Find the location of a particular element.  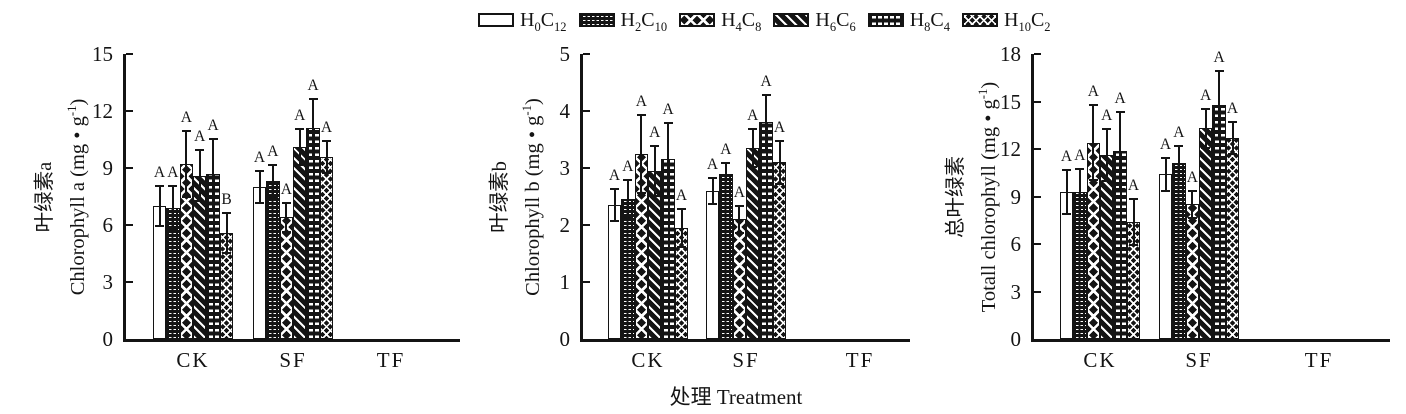

legend-swatch-H4C8 is located at coordinates (697, 20).